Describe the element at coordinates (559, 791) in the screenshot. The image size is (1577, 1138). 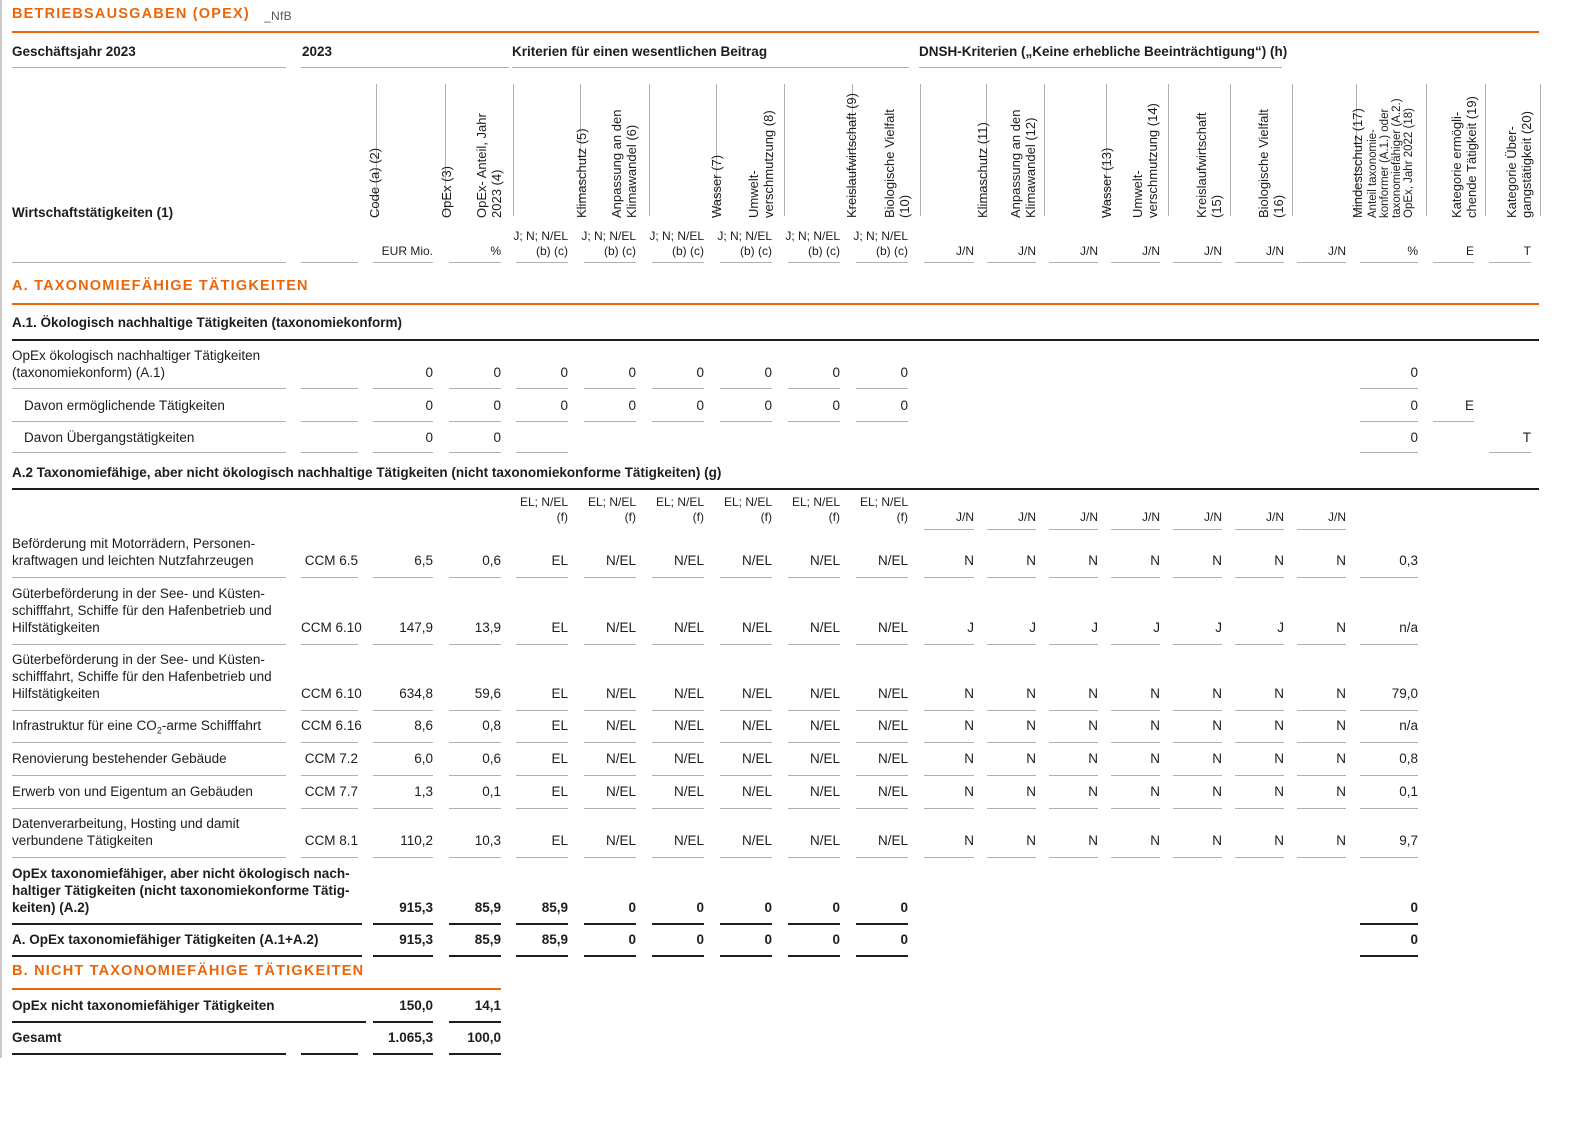
I see `sc-value: EL` at that location.